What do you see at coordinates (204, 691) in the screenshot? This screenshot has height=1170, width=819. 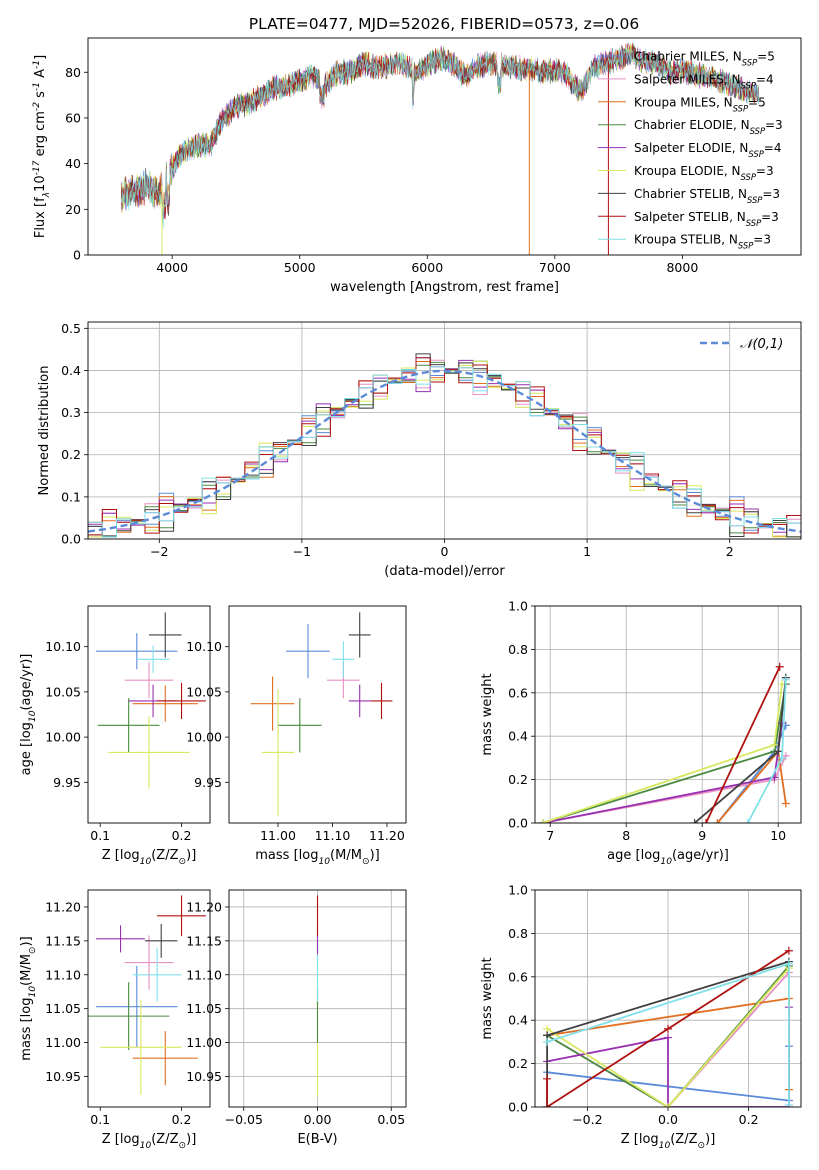 I see `y-tick-label: 10.05` at bounding box center [204, 691].